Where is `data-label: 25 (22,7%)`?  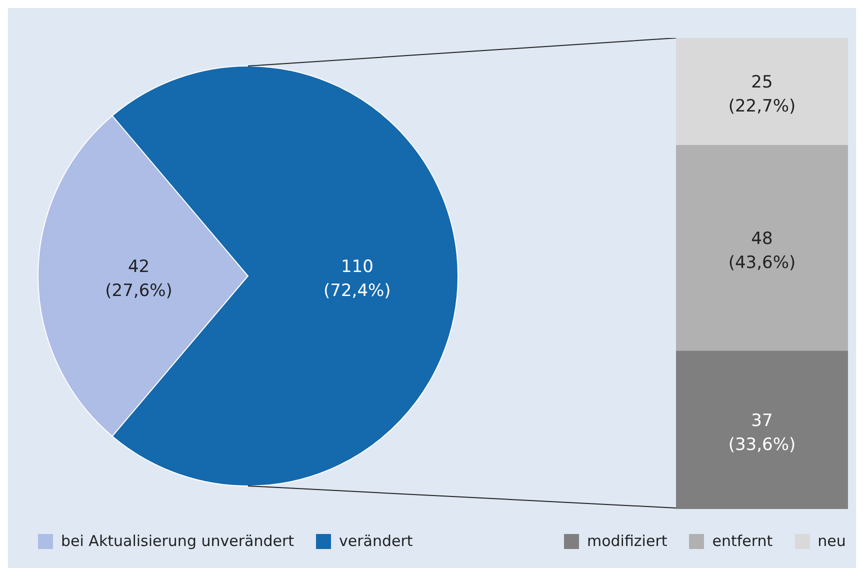 data-label: 25 (22,7%) is located at coordinates (762, 94).